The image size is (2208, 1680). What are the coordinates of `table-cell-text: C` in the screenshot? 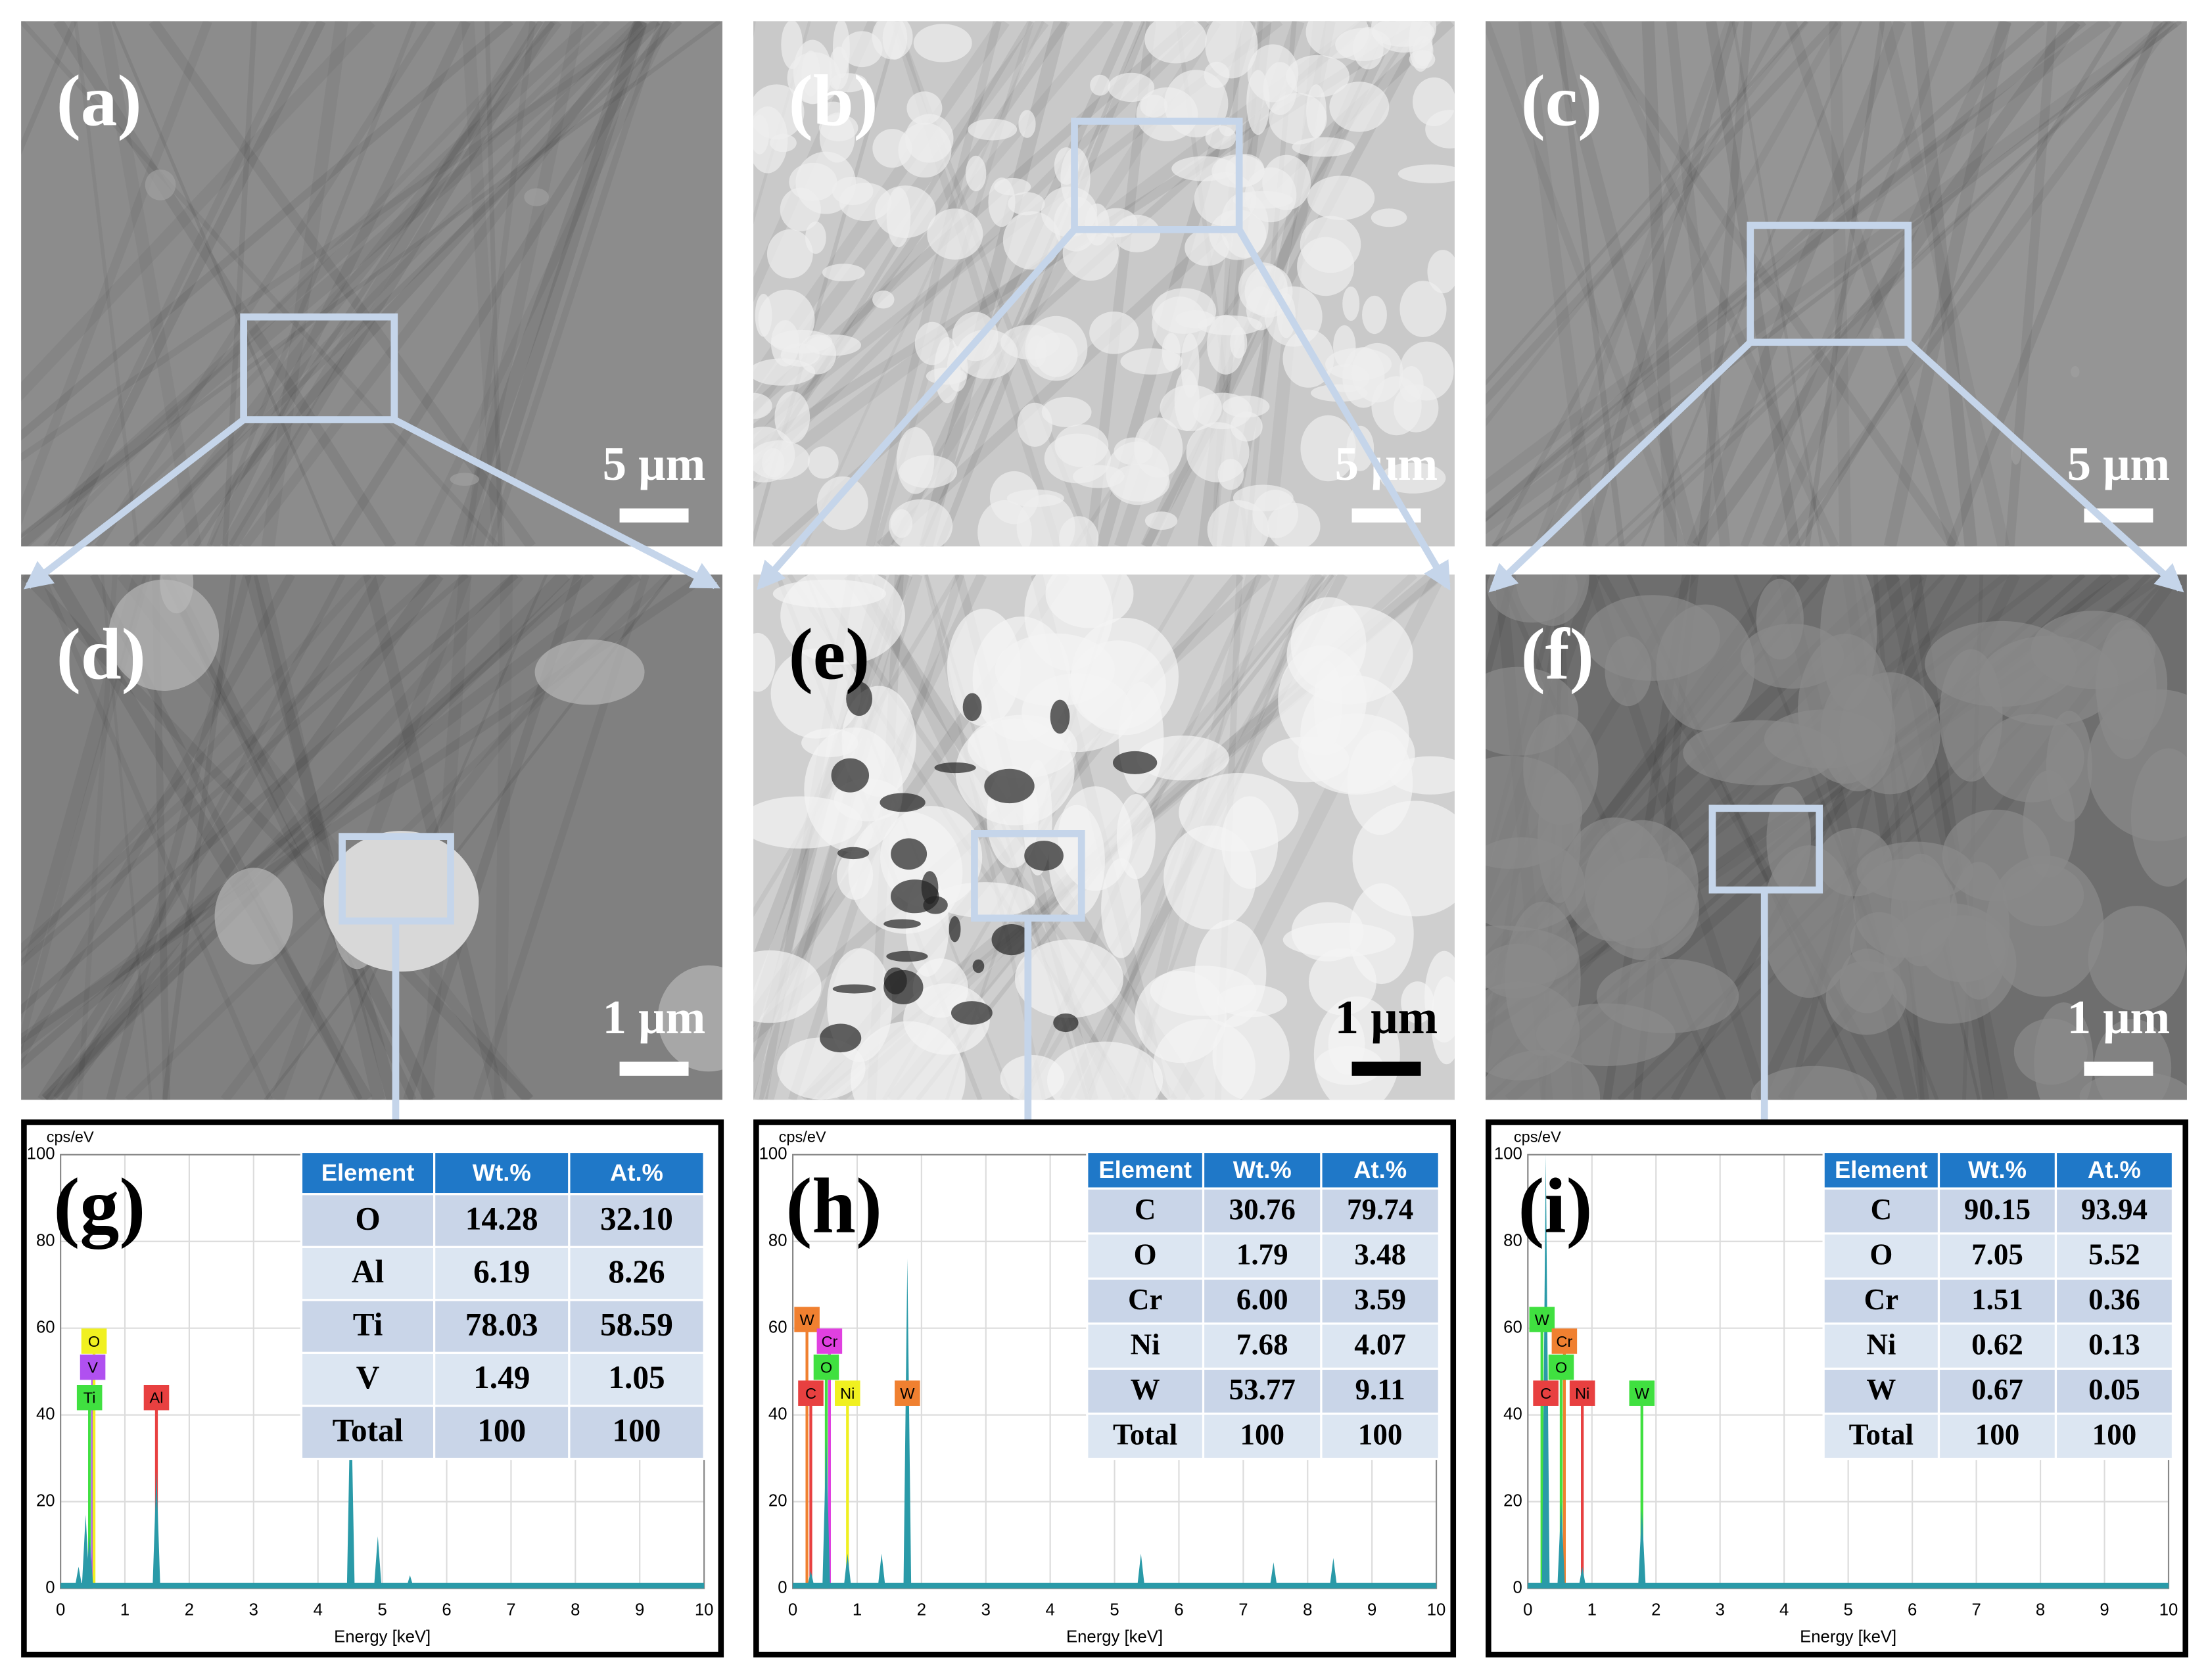 It's located at (1145, 1209).